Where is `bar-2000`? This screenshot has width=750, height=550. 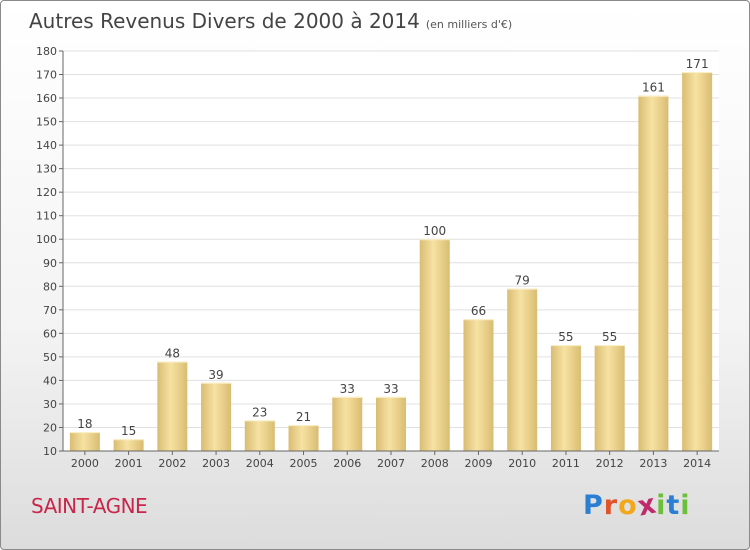
bar-2000 is located at coordinates (84, 441).